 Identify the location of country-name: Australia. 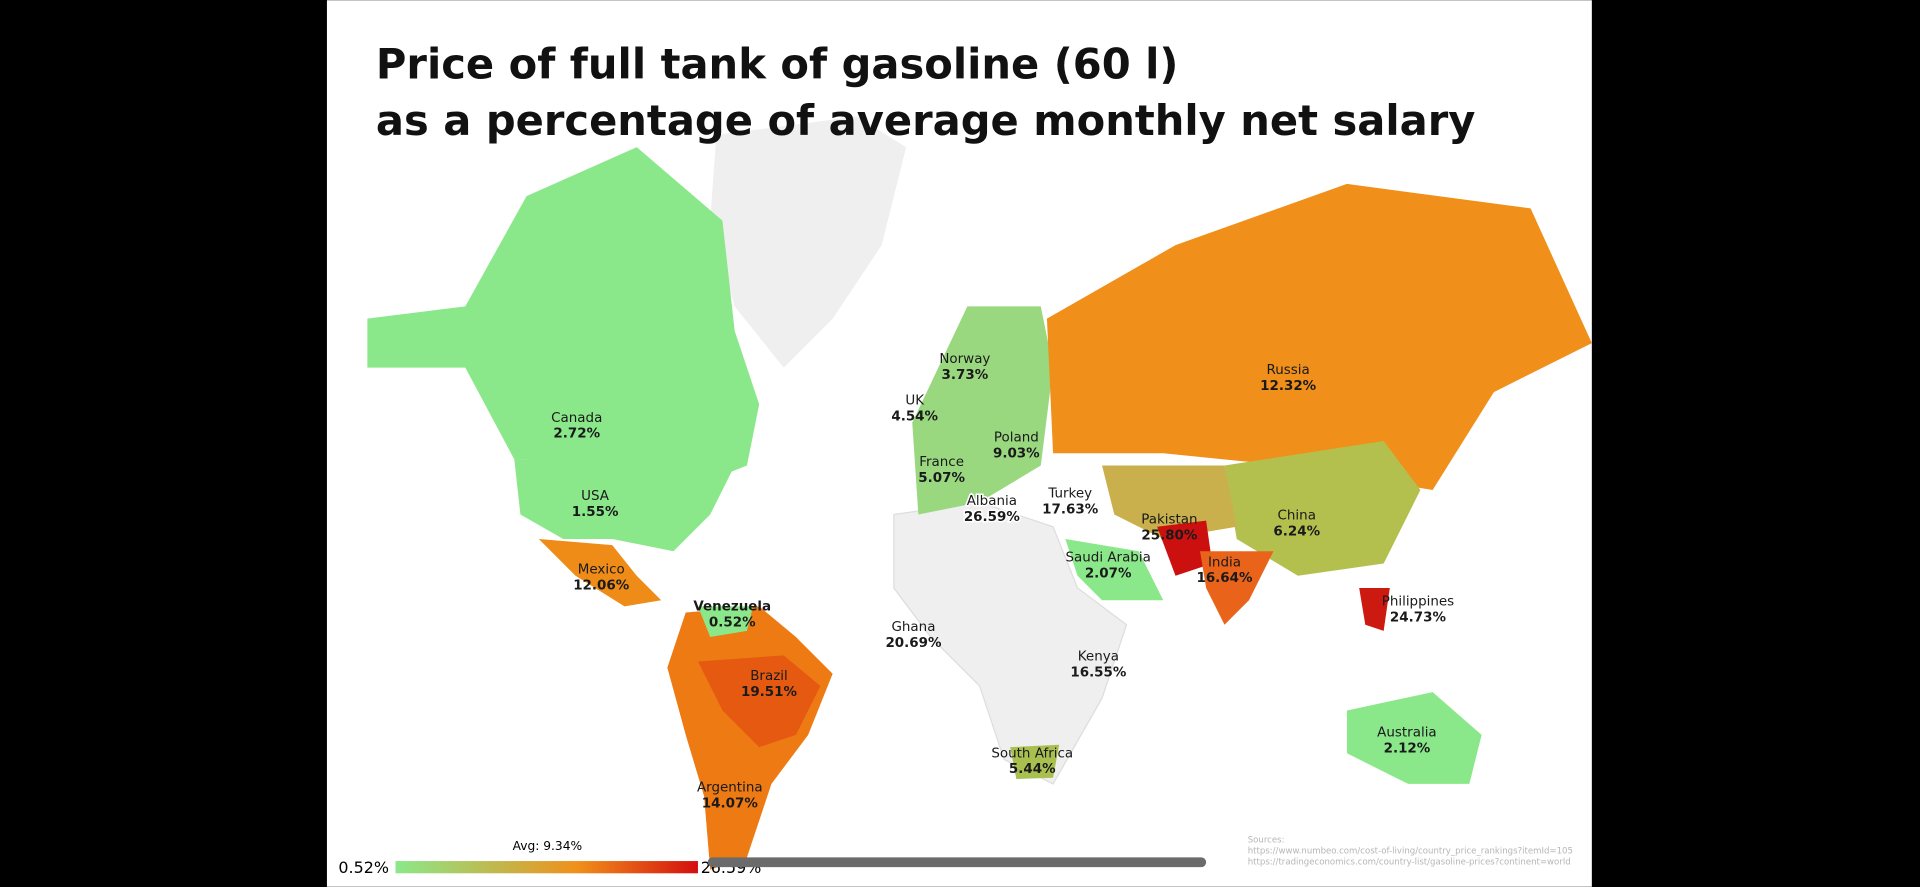
(1407, 732).